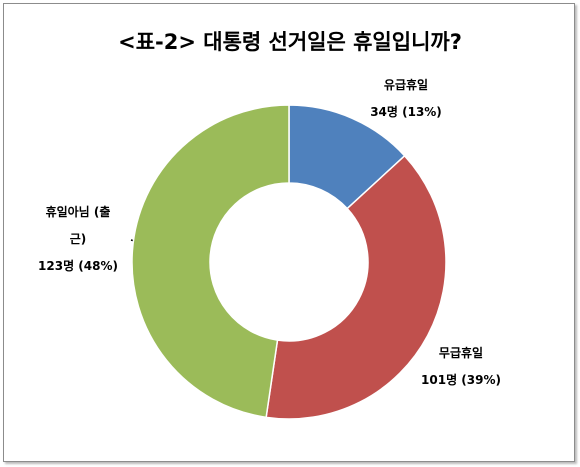  What do you see at coordinates (78, 266) in the screenshot?
I see `value-label: 123명 (48%)` at bounding box center [78, 266].